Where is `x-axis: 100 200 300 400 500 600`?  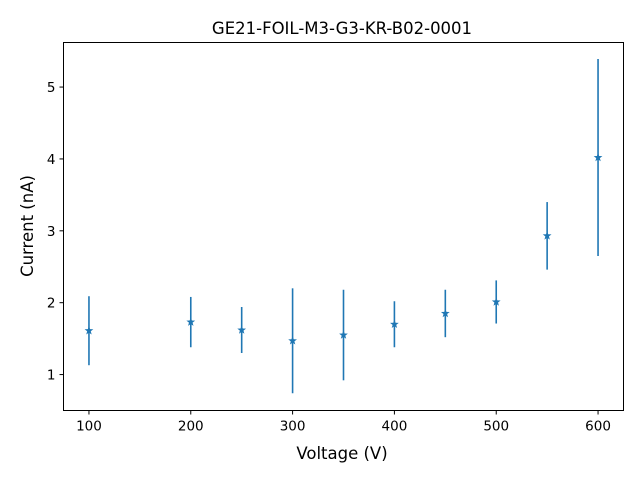
x-axis: 100 200 300 400 500 600 is located at coordinates (343, 422).